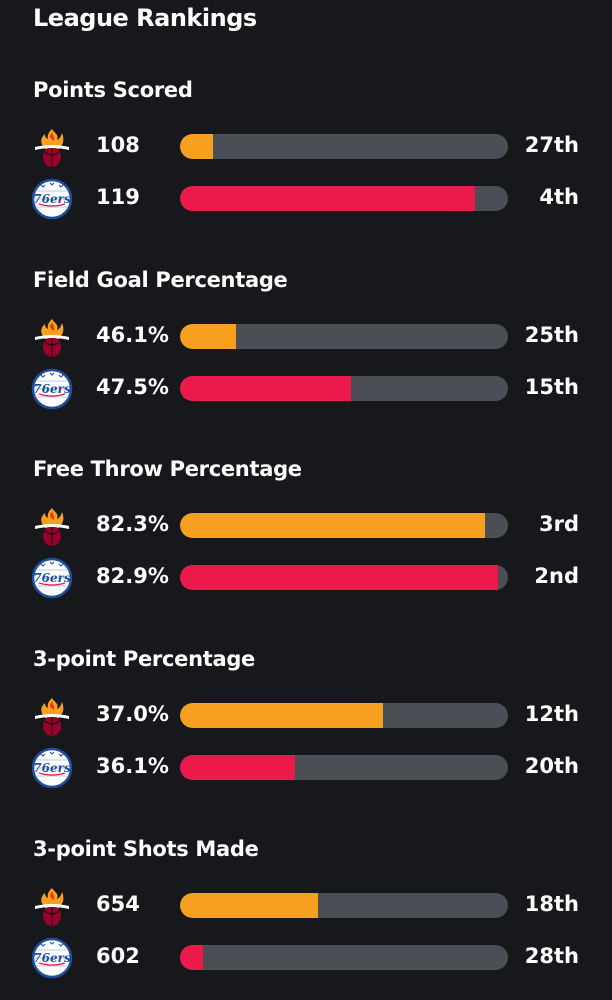  I want to click on heat-stat-value: 654, so click(118, 904).